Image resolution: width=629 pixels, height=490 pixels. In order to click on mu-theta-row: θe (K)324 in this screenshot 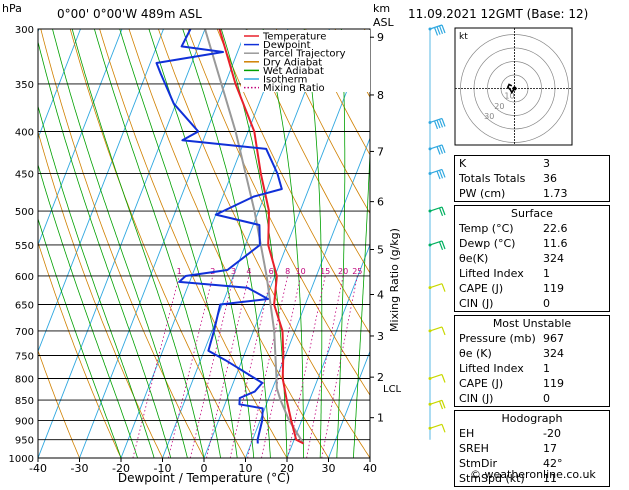, I will do `click(532, 353)`.